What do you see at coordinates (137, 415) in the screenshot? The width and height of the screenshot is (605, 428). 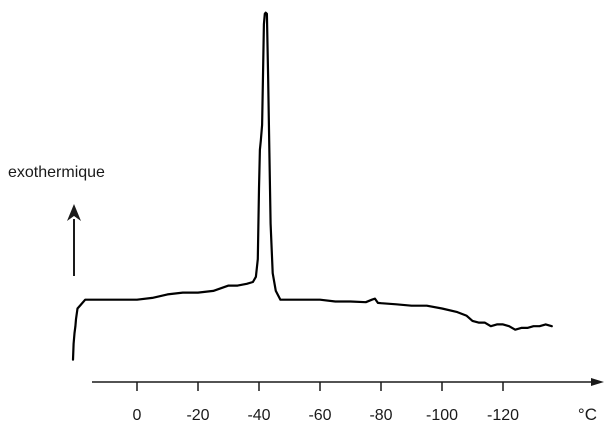 I see `x-tick-label: 0` at bounding box center [137, 415].